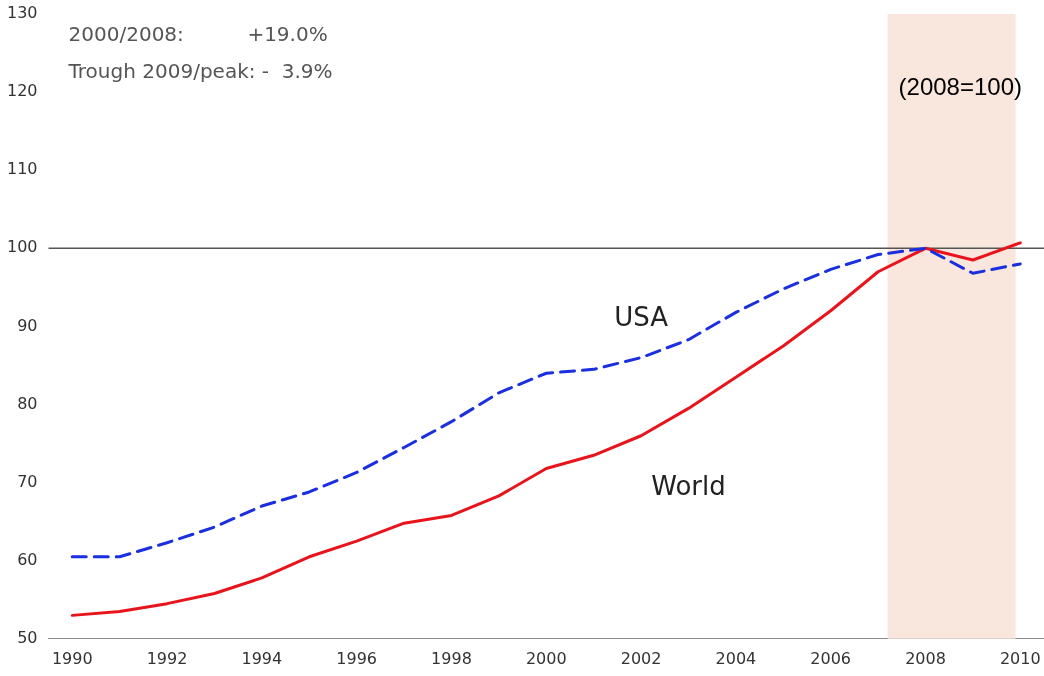  What do you see at coordinates (27, 559) in the screenshot?
I see `y-tick-label: 60` at bounding box center [27, 559].